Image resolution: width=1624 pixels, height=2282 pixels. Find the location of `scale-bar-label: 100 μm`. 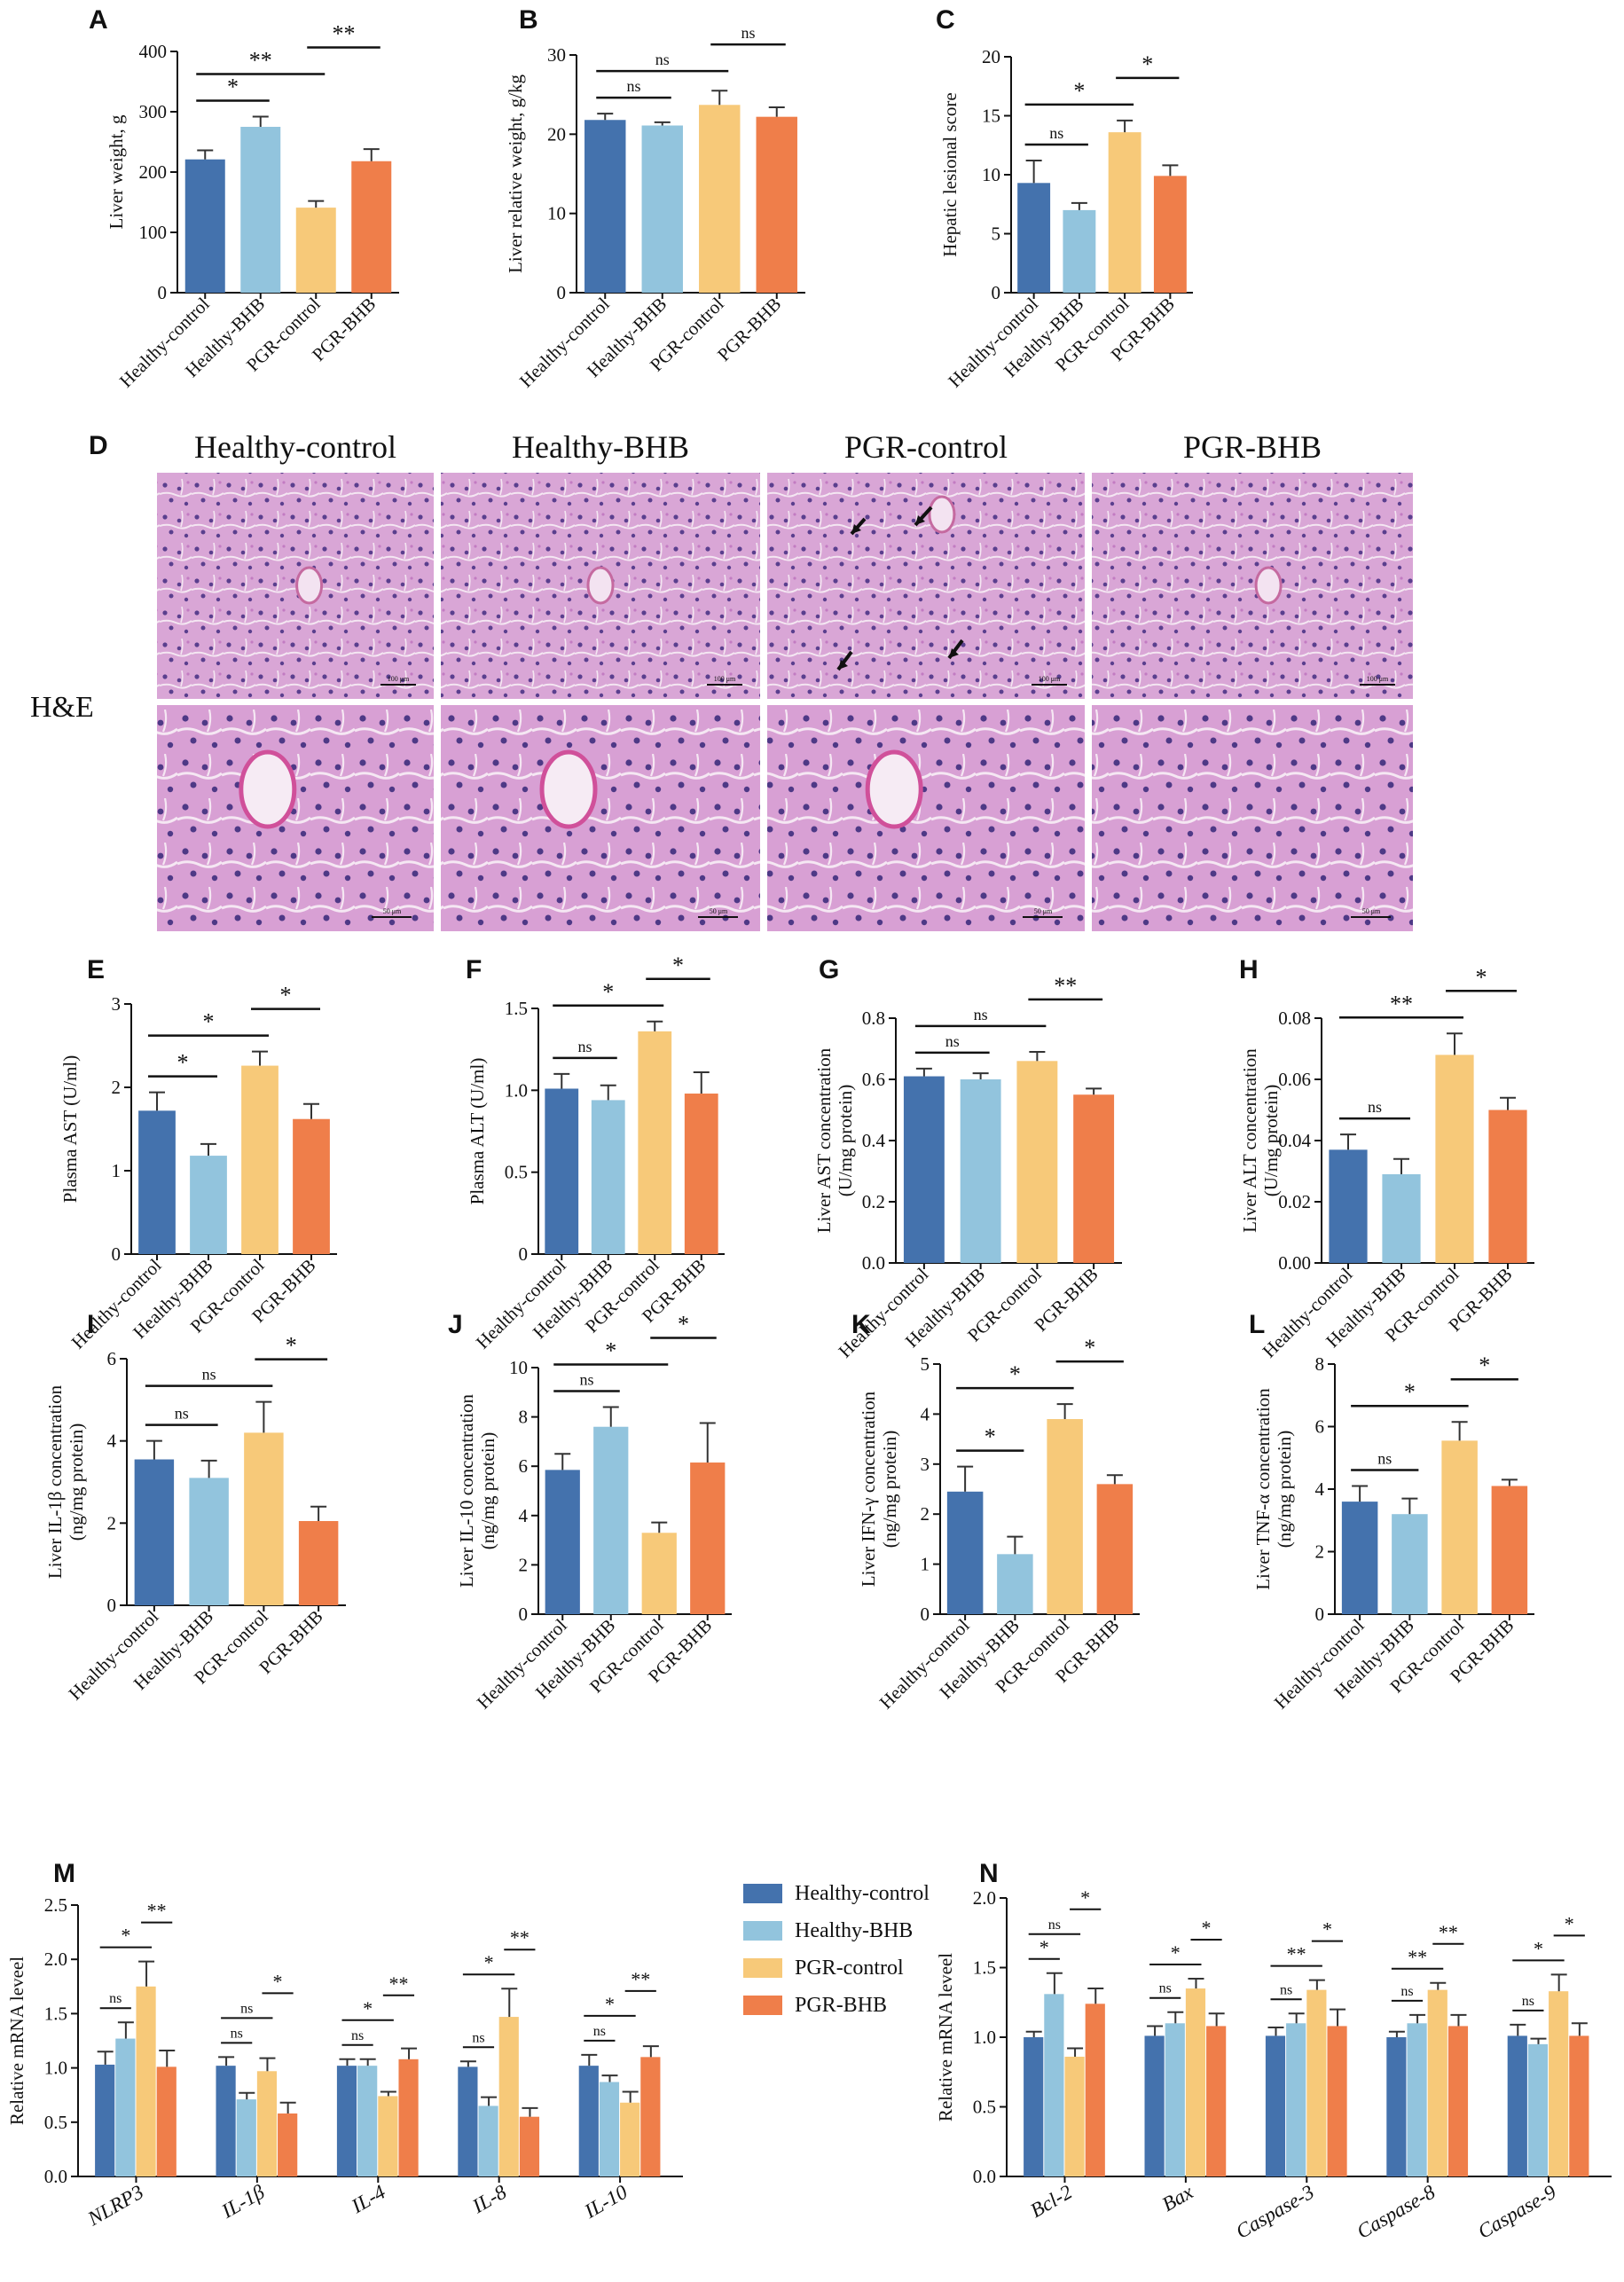

scale-bar-label: 100 μm is located at coordinates (1050, 679).